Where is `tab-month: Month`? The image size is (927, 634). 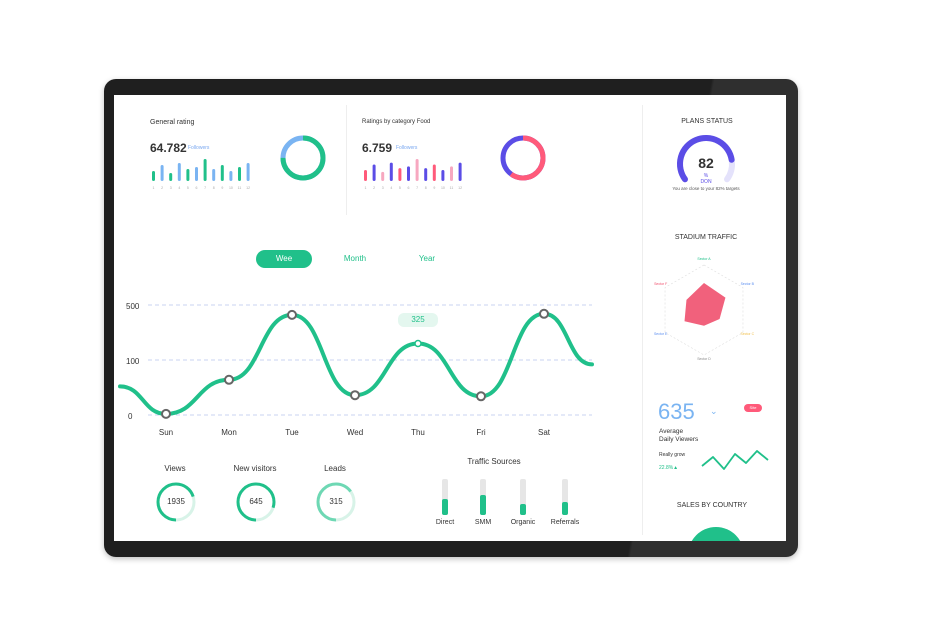 tab-month: Month is located at coordinates (355, 258).